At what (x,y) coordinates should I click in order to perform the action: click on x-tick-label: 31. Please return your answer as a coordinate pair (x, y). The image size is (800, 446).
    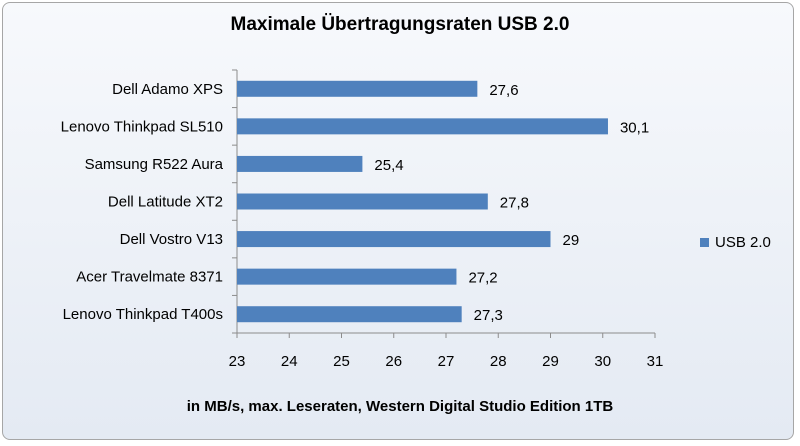
    Looking at the image, I should click on (655, 361).